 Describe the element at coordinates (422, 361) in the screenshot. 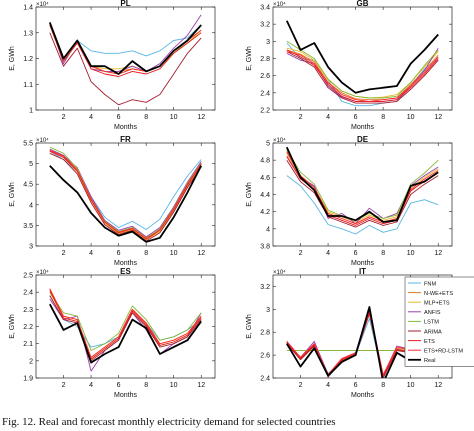

I see `legend-item: Real` at that location.